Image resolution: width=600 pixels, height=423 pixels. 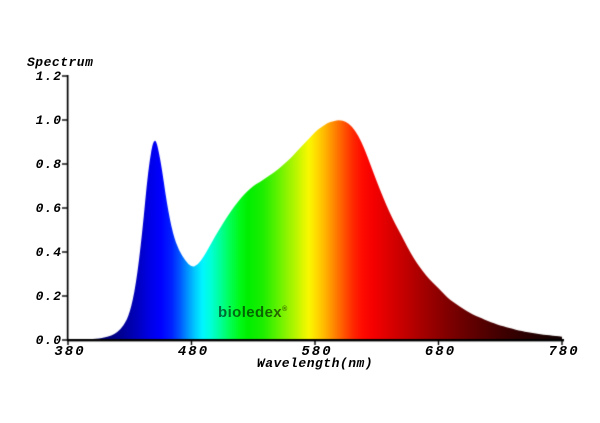 I want to click on x-tick-label: 480, so click(x=193, y=352).